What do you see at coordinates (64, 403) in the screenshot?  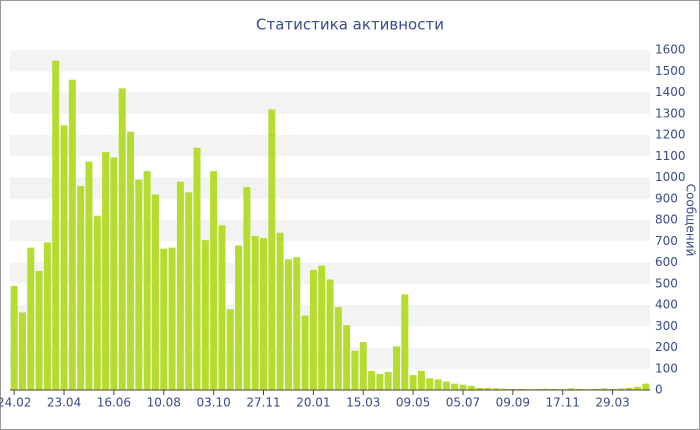 I see `x-tick-label: 23.04` at bounding box center [64, 403].